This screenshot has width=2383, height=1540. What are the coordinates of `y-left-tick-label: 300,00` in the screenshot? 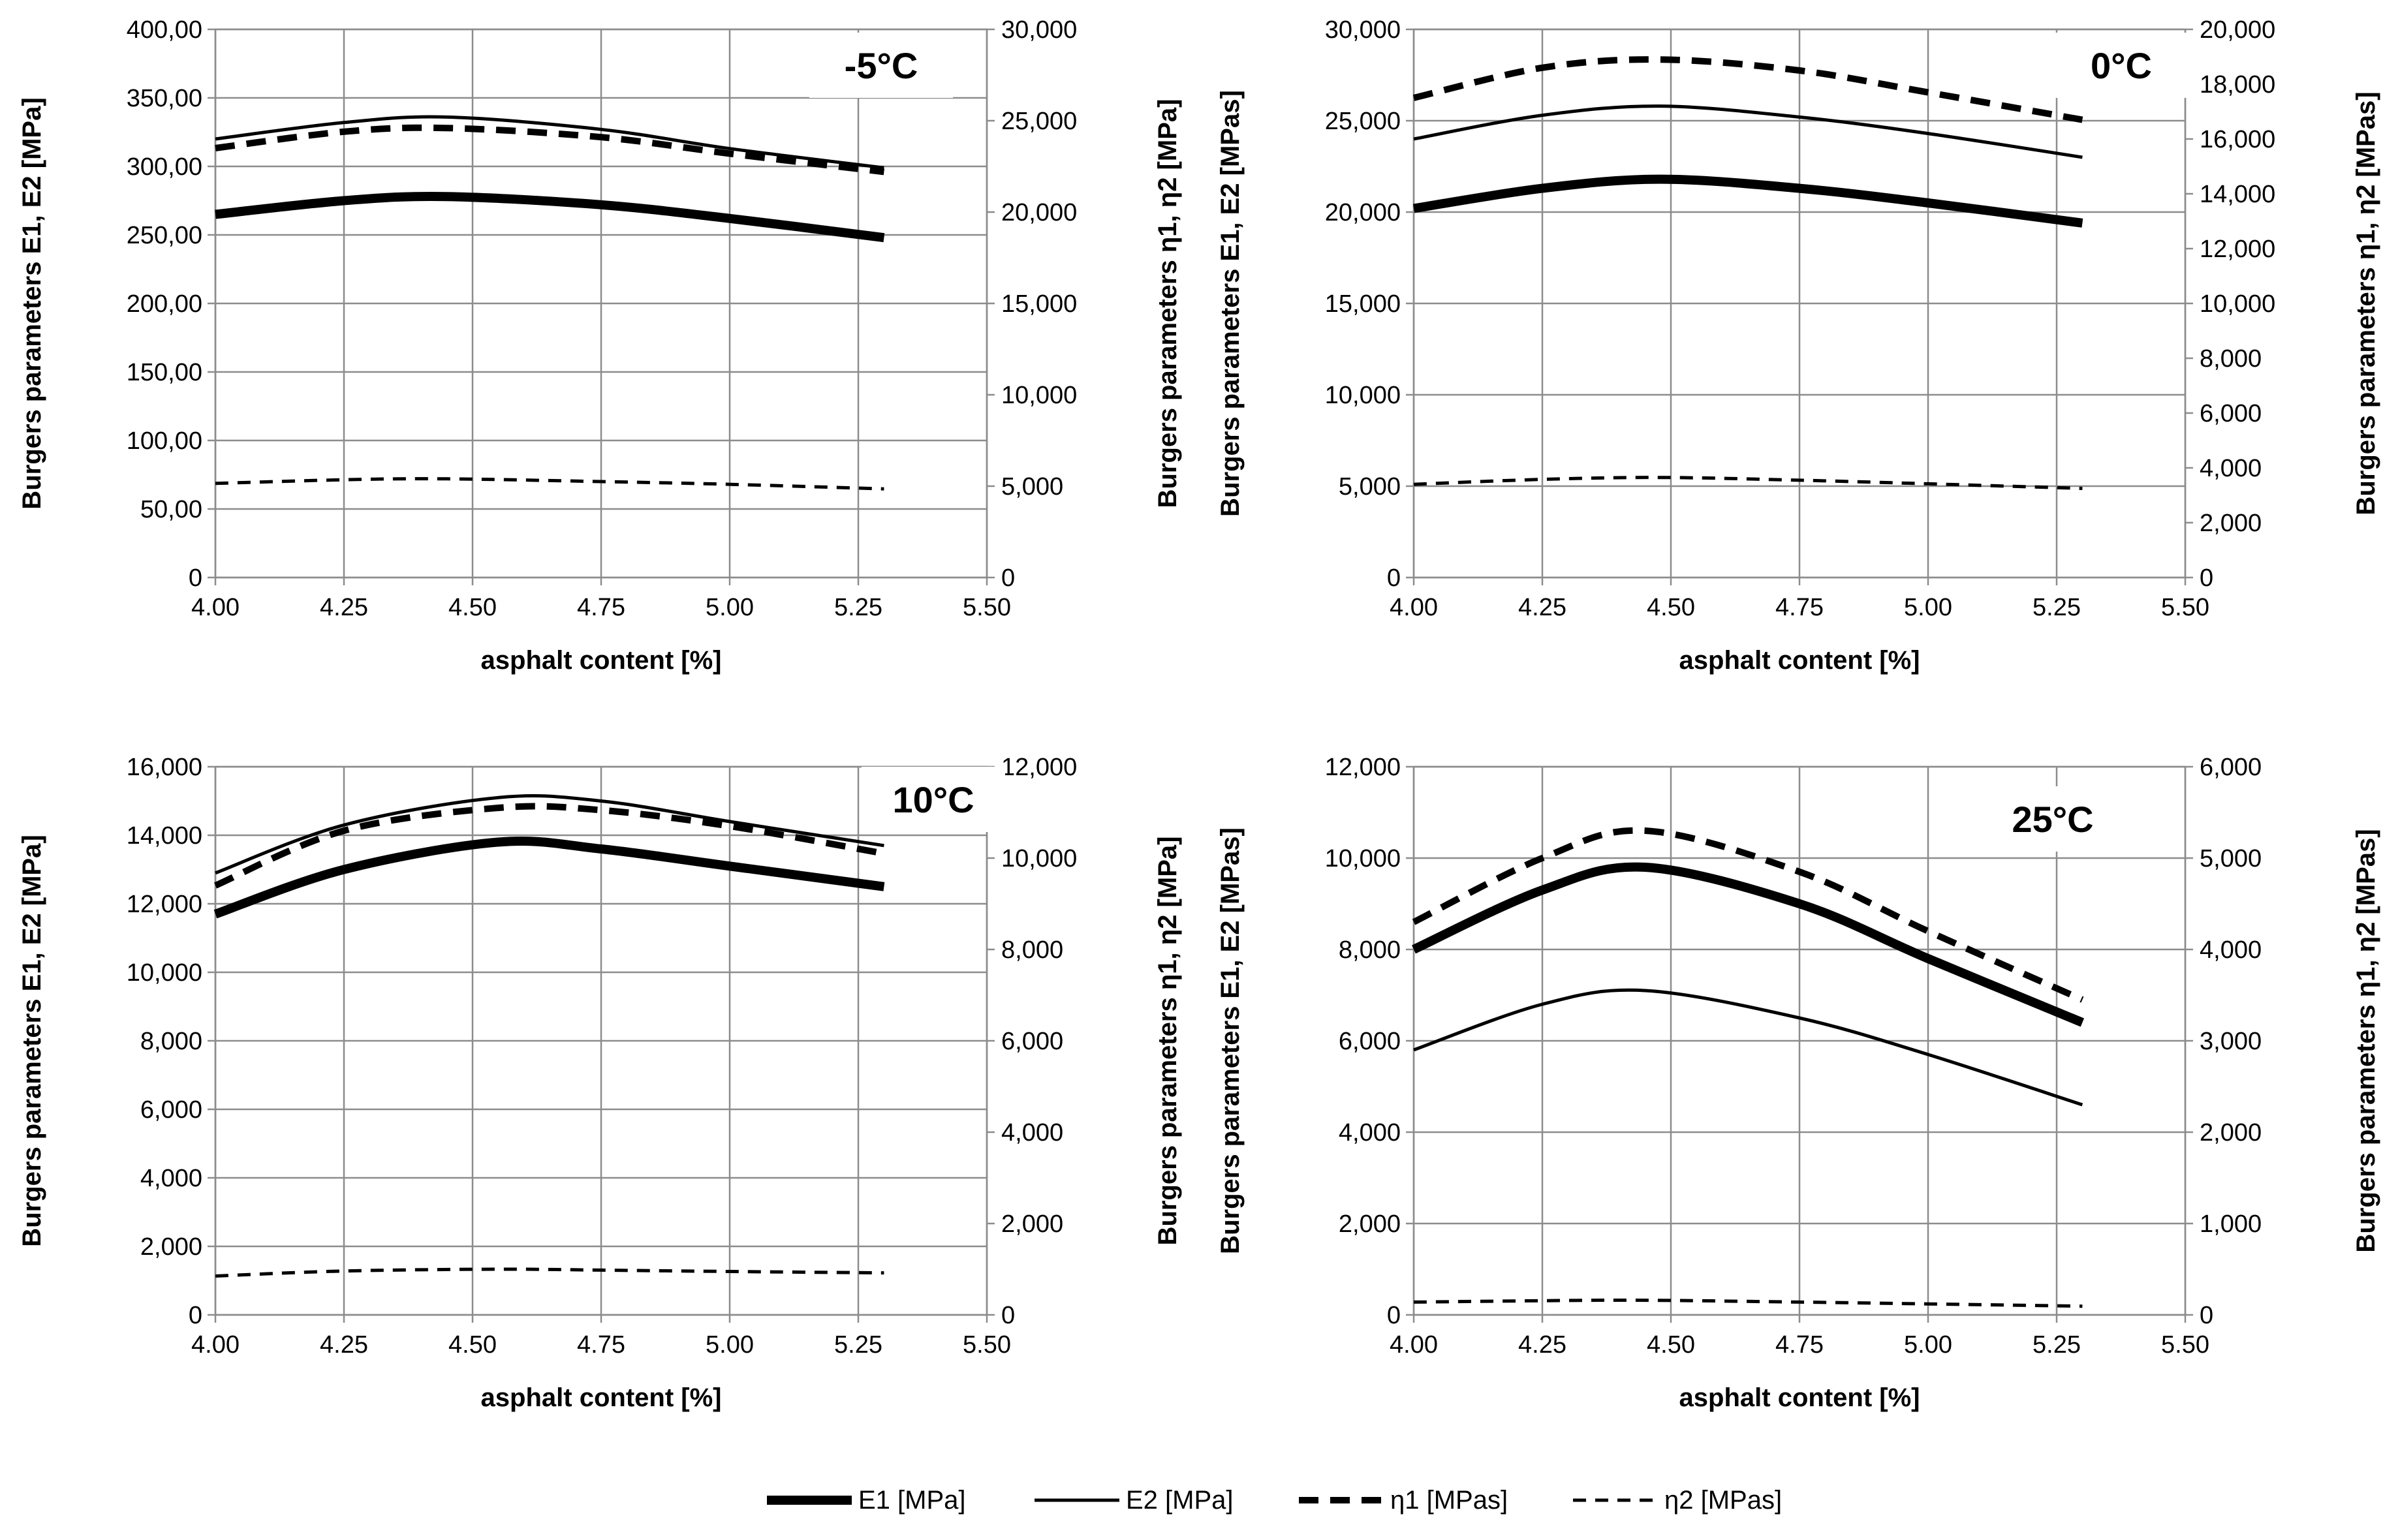 It's located at (164, 167).